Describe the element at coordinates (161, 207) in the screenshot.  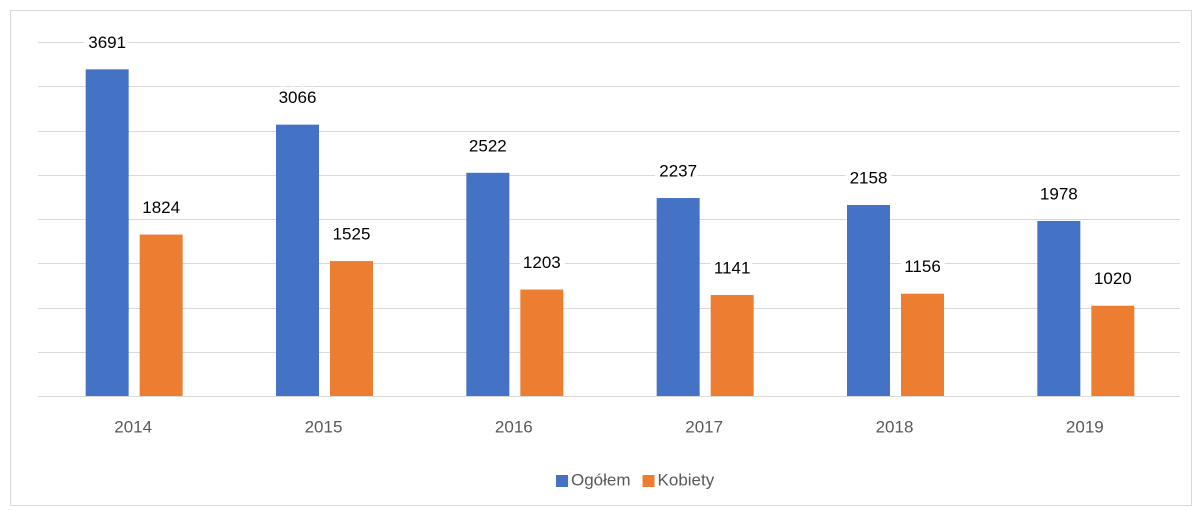
I see `data-label: 1824` at that location.